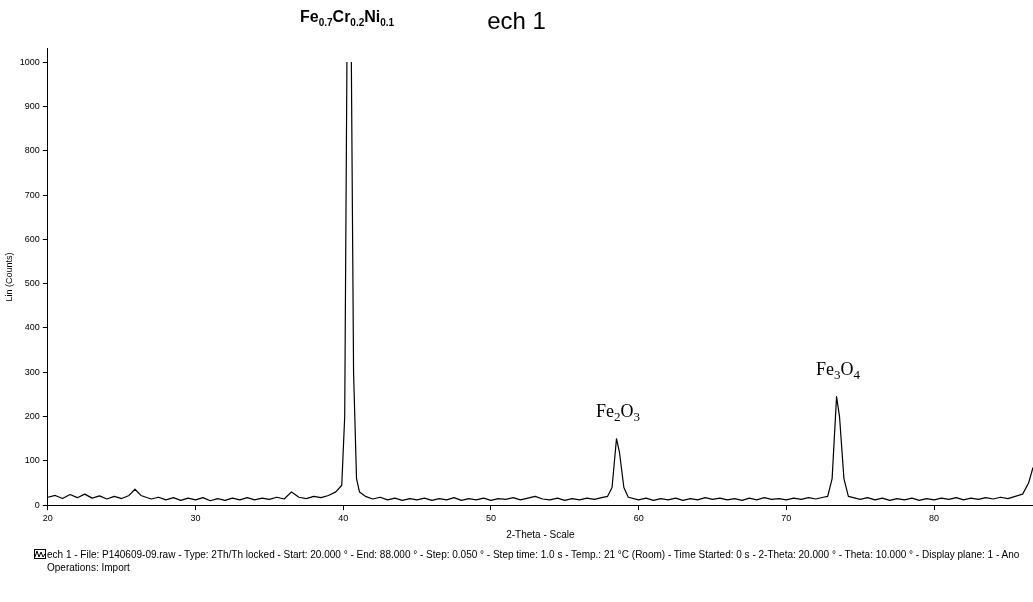 Image resolution: width=1033 pixels, height=602 pixels. Describe the element at coordinates (541, 534) in the screenshot. I see `x-axis-title: 2-Theta - Scale` at that location.